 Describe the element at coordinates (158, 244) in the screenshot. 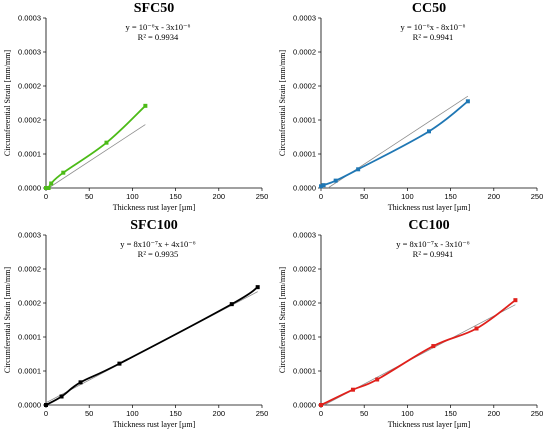

I see `trend-equation: y = 8x10⁻⁷x + 4x10⁻⁶` at that location.